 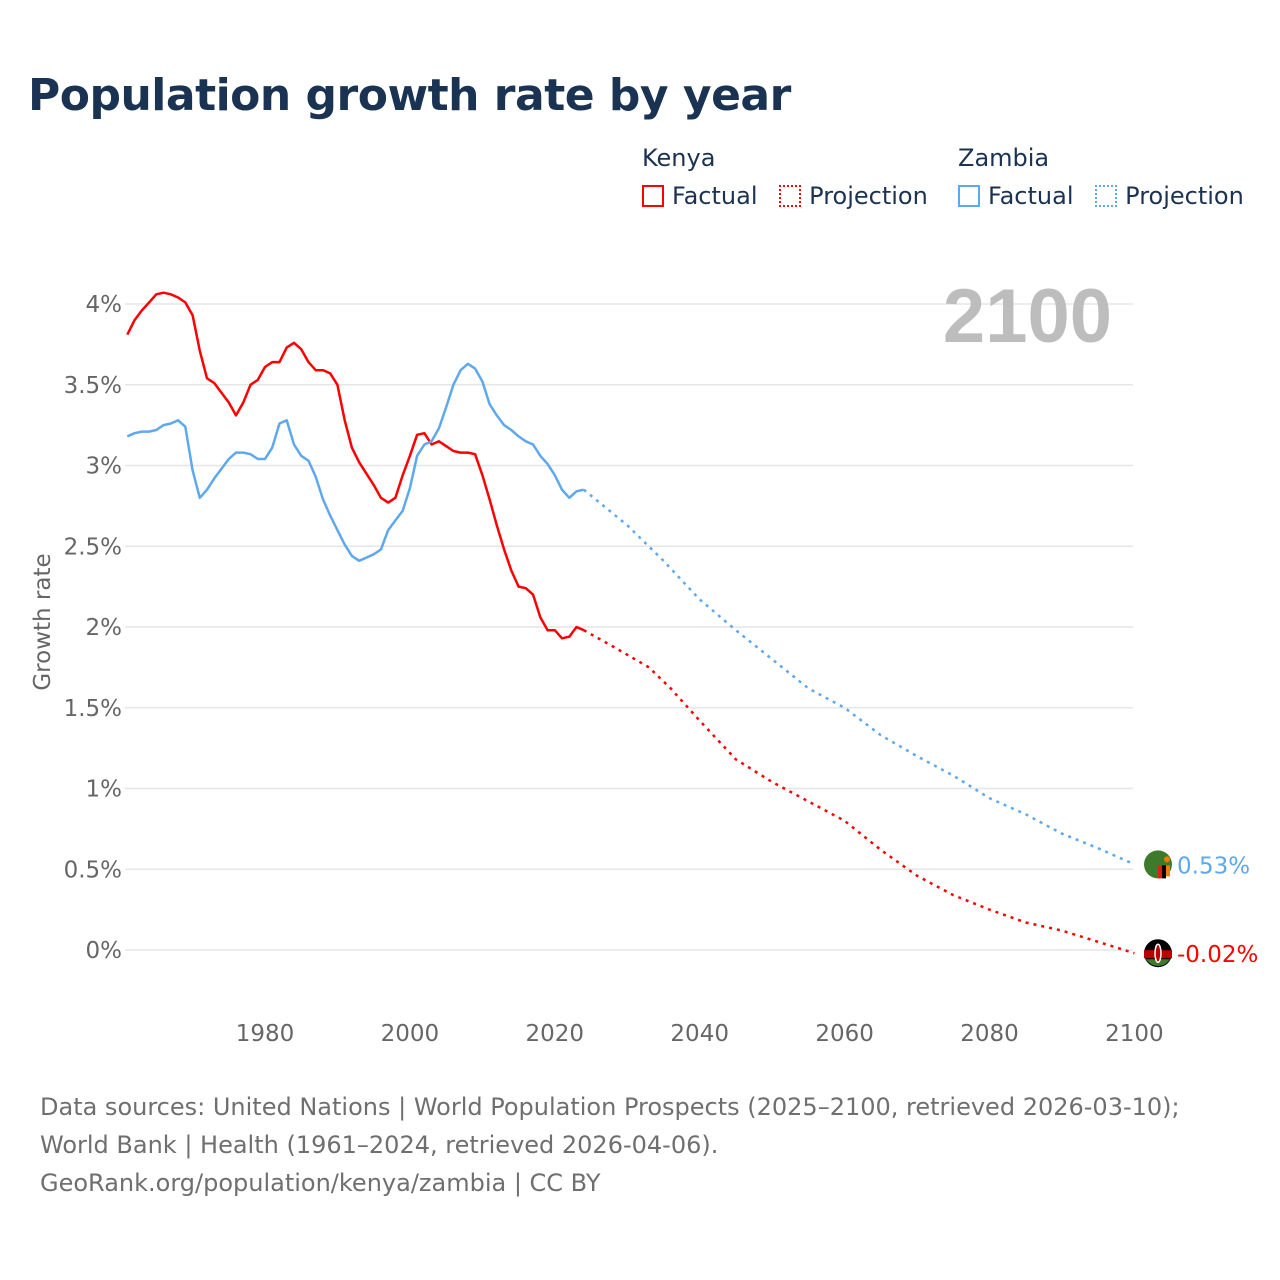 I want to click on y-tick-label: 3.5%, so click(x=93, y=386).